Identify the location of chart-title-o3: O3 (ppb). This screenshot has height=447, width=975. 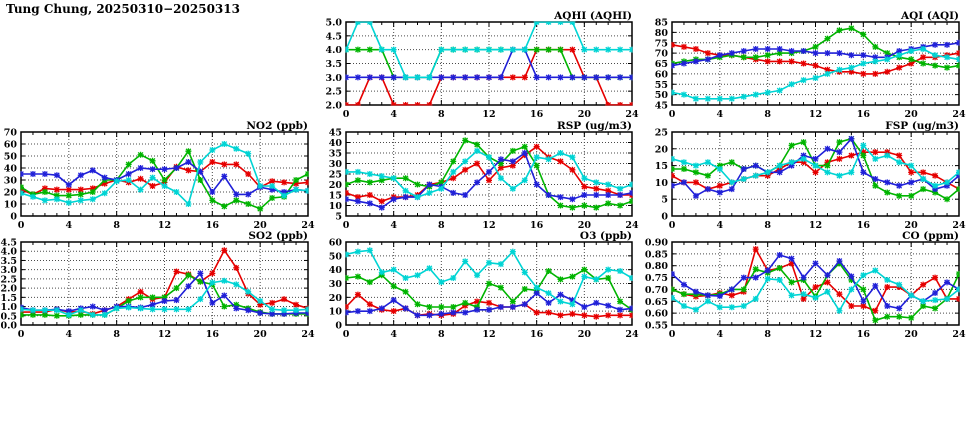
(605, 236).